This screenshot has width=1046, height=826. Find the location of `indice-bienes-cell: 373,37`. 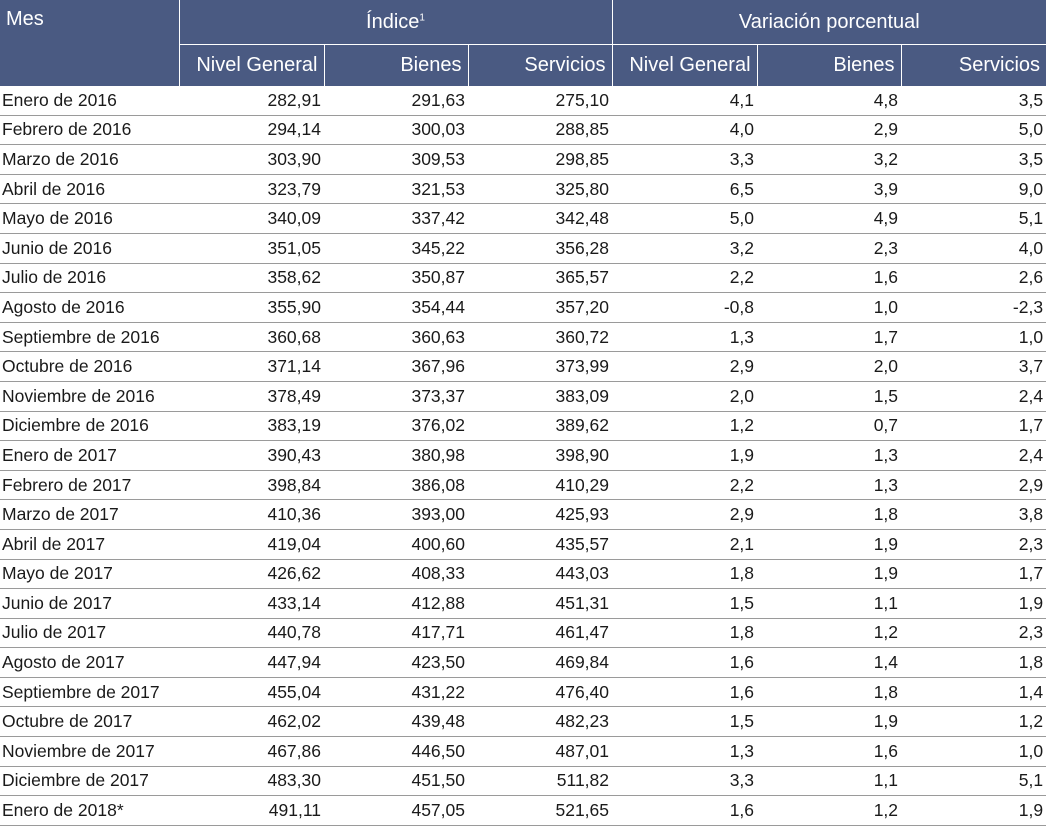

indice-bienes-cell: 373,37 is located at coordinates (396, 396).